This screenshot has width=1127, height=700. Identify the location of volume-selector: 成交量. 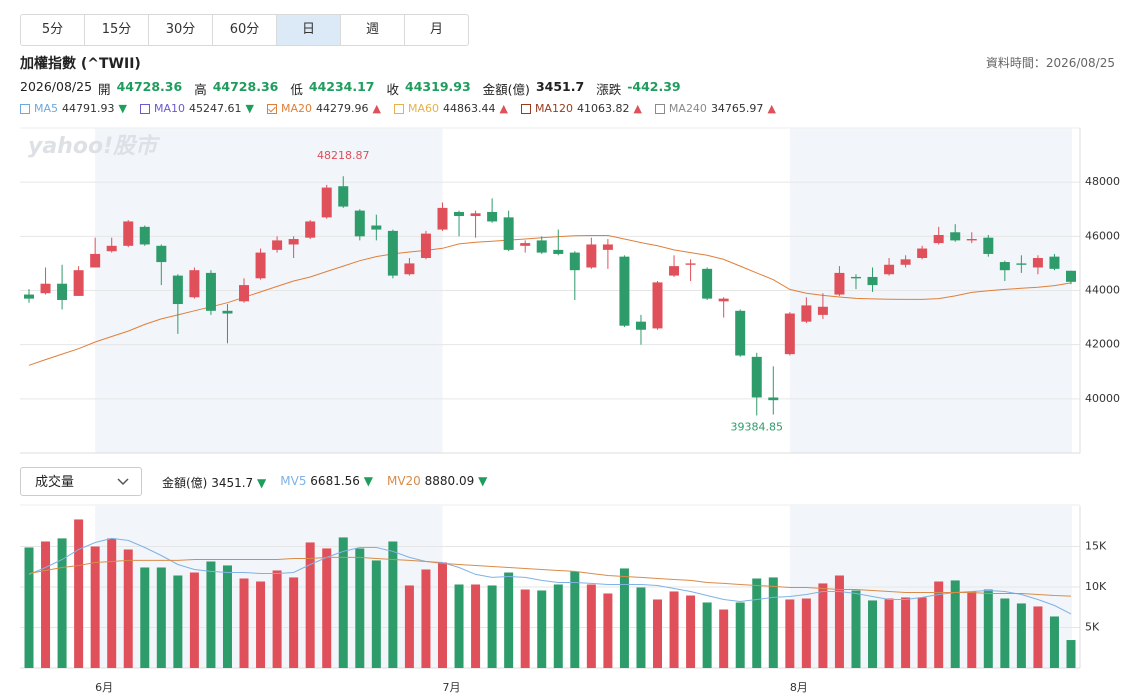
(81, 481).